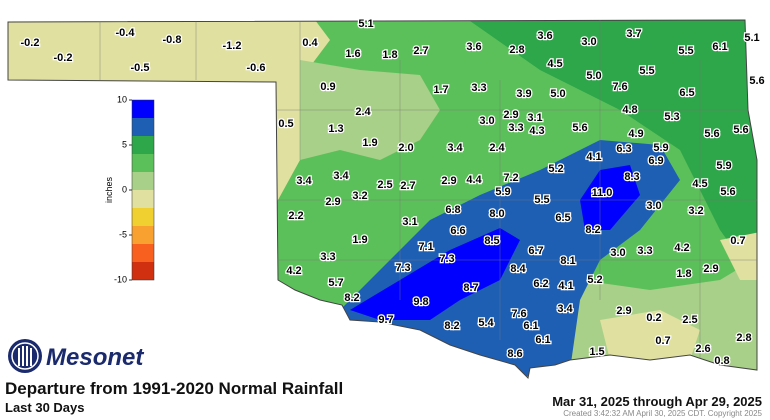 The width and height of the screenshot is (770, 420). I want to click on station-value: -0.6, so click(256, 68).